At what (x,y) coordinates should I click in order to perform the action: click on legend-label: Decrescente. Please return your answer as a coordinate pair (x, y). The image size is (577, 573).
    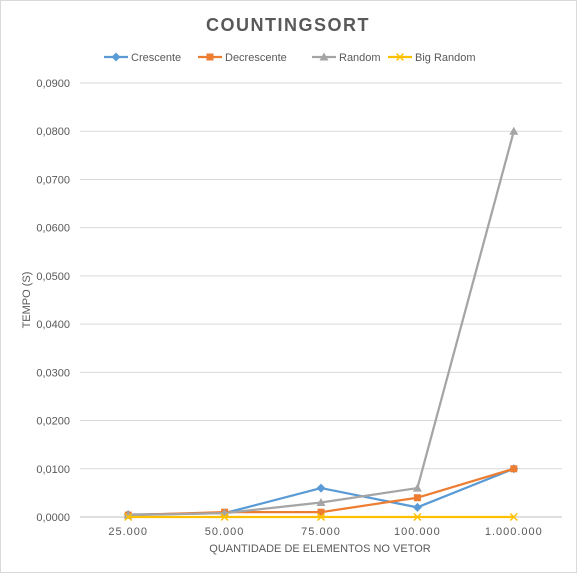
    Looking at the image, I should click on (256, 58).